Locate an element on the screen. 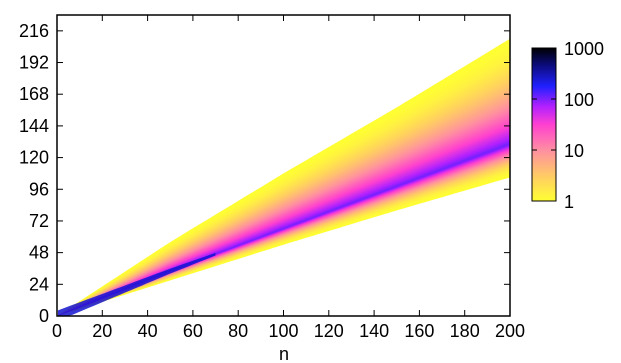  colorbar-tick-label: 10 is located at coordinates (574, 151).